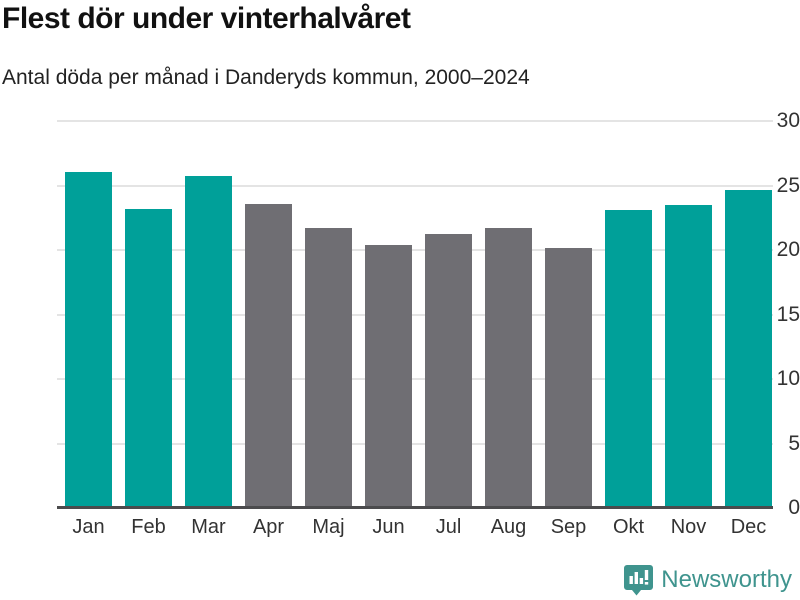  What do you see at coordinates (688, 527) in the screenshot?
I see `x-tick-label-nov: Nov` at bounding box center [688, 527].